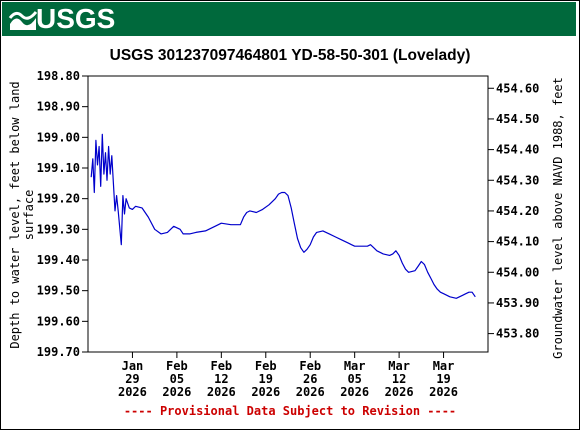  I want to click on right-tick-label: 453.80, so click(517, 334).